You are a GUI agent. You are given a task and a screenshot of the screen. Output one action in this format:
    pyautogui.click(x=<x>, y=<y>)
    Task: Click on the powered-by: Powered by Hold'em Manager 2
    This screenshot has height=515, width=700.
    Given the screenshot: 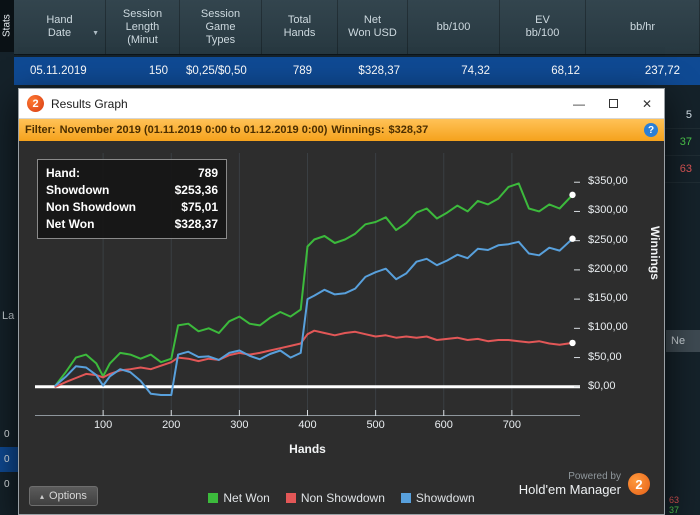 What is the action you would take?
    pyautogui.click(x=584, y=484)
    